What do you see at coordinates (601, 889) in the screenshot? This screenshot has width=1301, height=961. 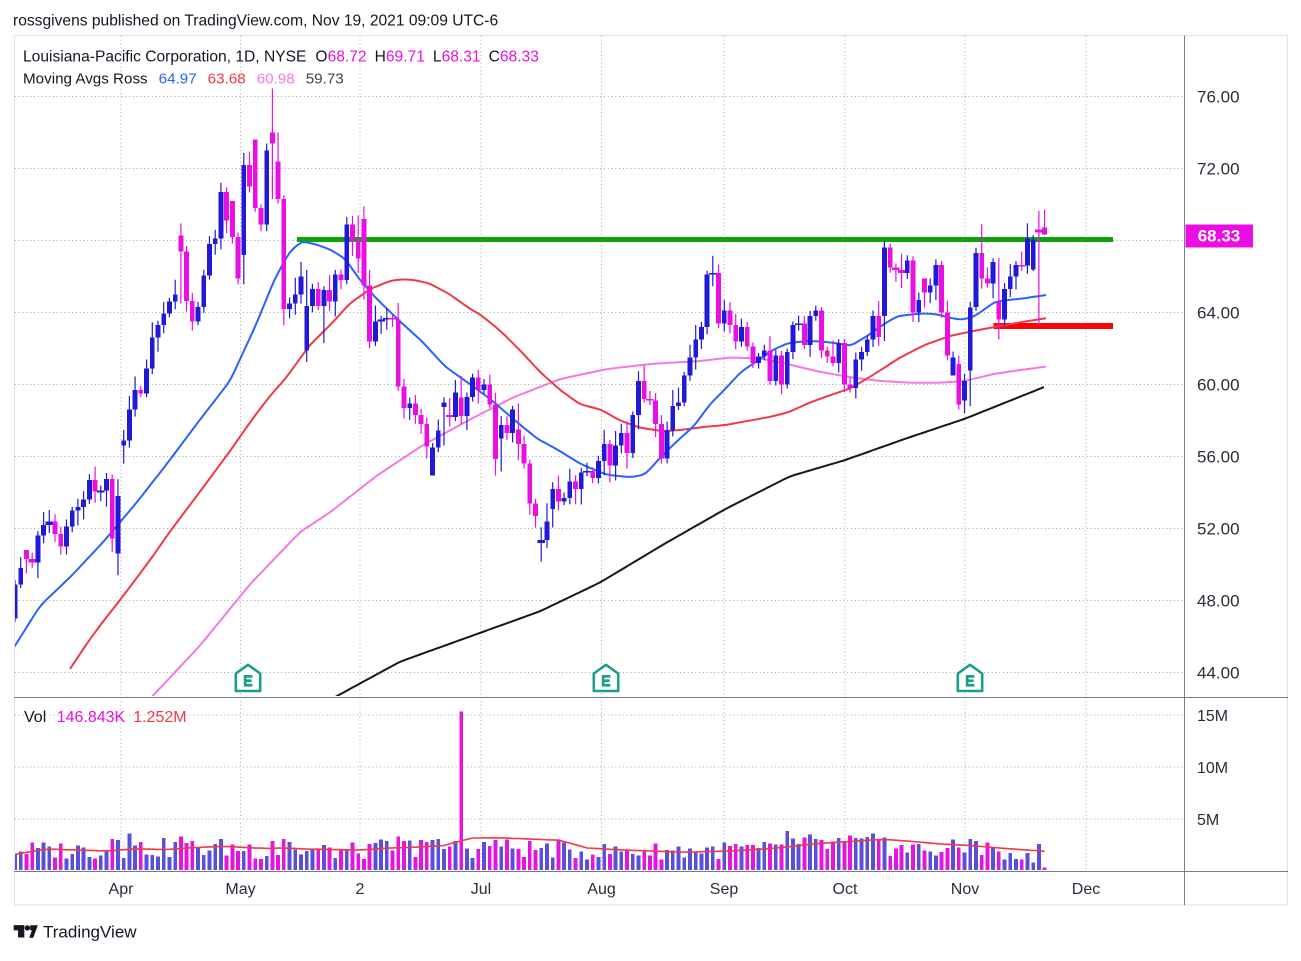 I see `svg-text: Aug` at bounding box center [601, 889].